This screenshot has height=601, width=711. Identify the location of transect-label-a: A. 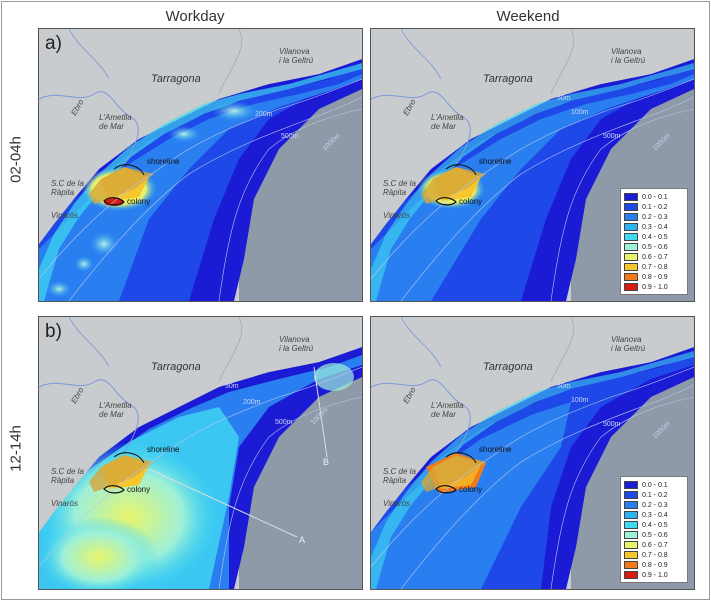
(302, 540).